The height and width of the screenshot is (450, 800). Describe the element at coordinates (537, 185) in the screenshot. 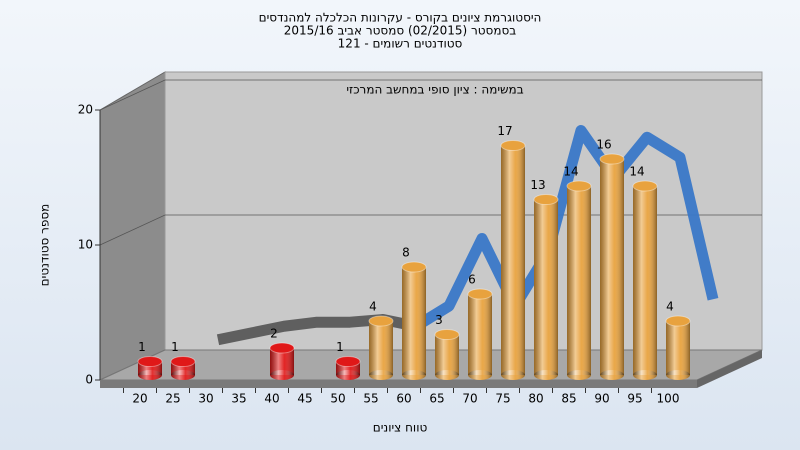

I see `data-label: 13` at that location.